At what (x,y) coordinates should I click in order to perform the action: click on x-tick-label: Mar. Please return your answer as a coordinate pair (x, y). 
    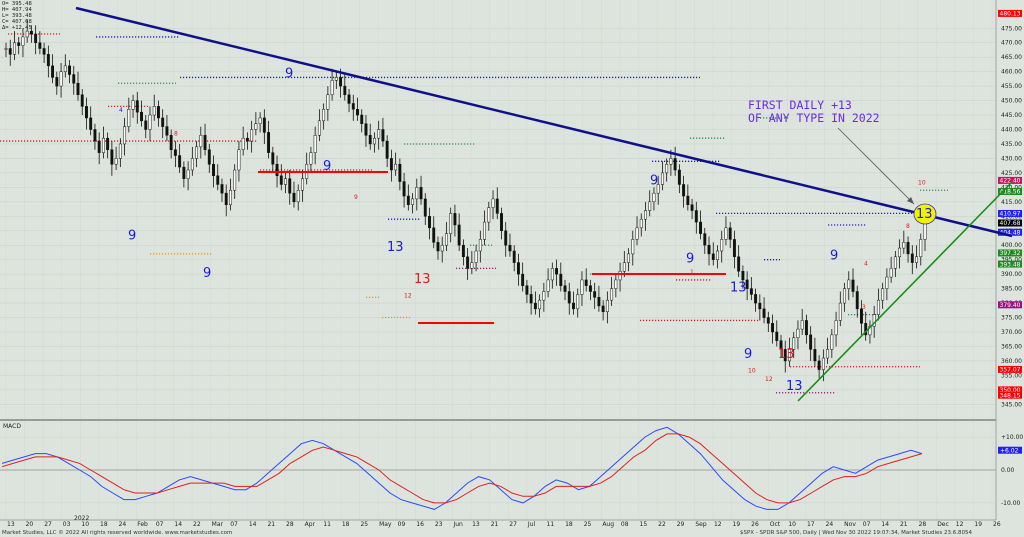
    Looking at the image, I should click on (218, 524).